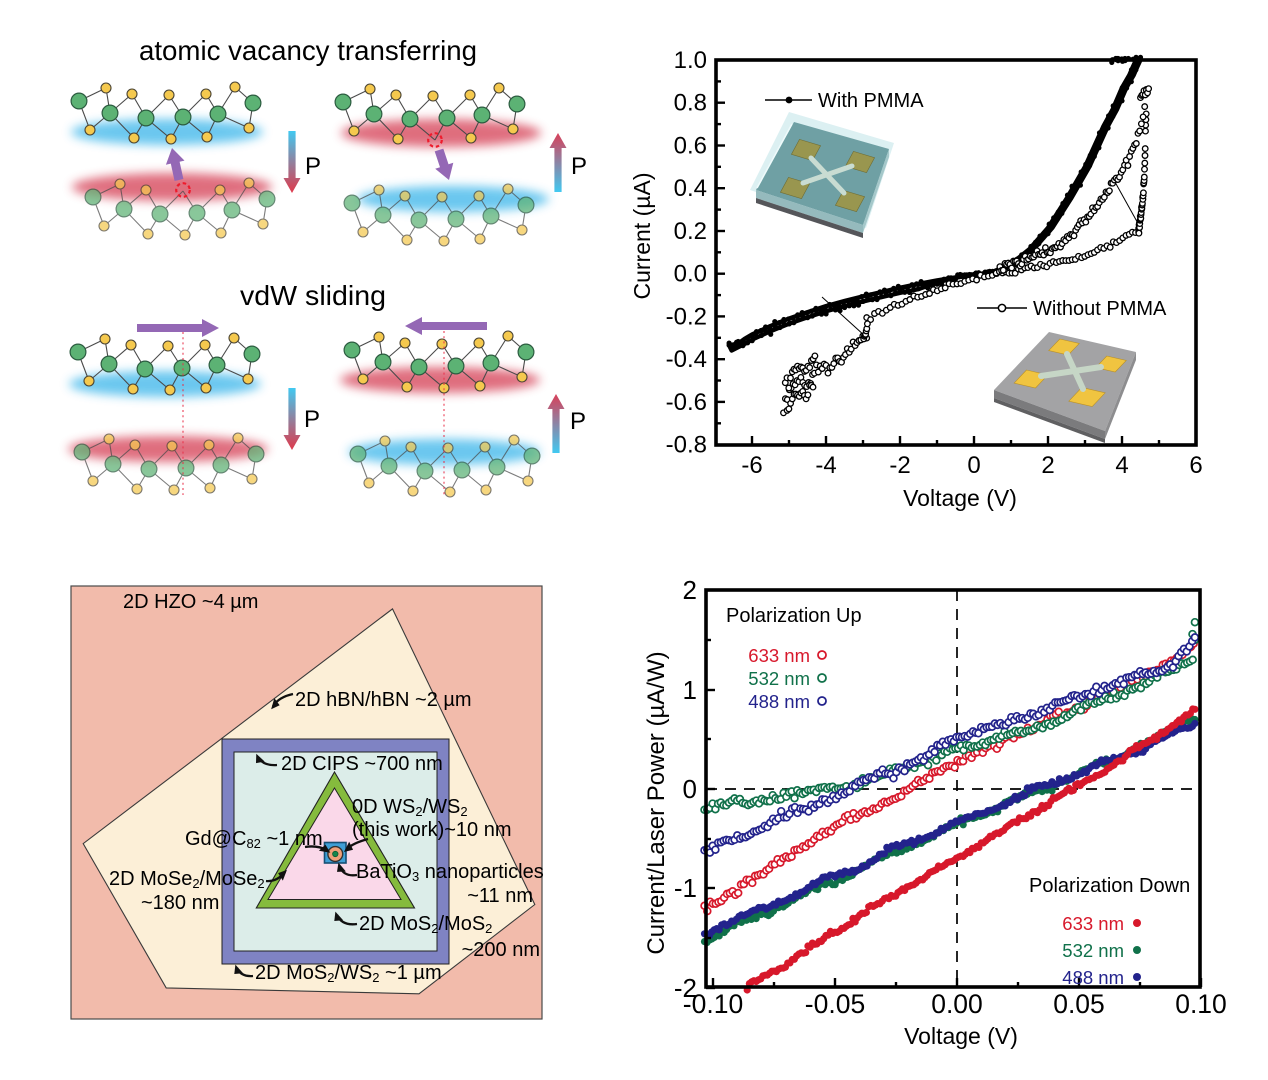 This screenshot has height=1080, width=1268. Describe the element at coordinates (1100, 309) in the screenshot. I see `svg-text: Without PMMA` at that location.